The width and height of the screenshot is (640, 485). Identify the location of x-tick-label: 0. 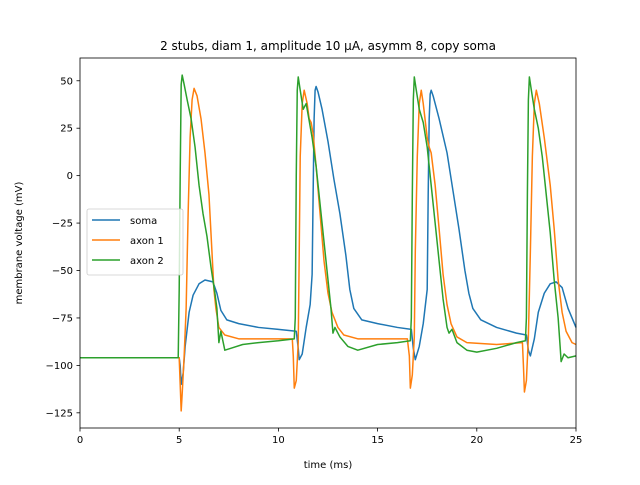
(80, 440).